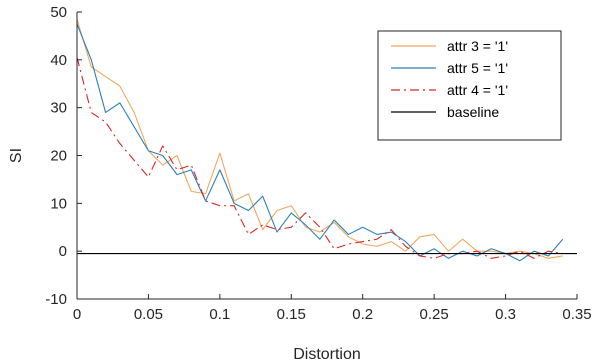 The height and width of the screenshot is (362, 599). What do you see at coordinates (148, 314) in the screenshot?
I see `x-tick-label: 0.05` at bounding box center [148, 314].